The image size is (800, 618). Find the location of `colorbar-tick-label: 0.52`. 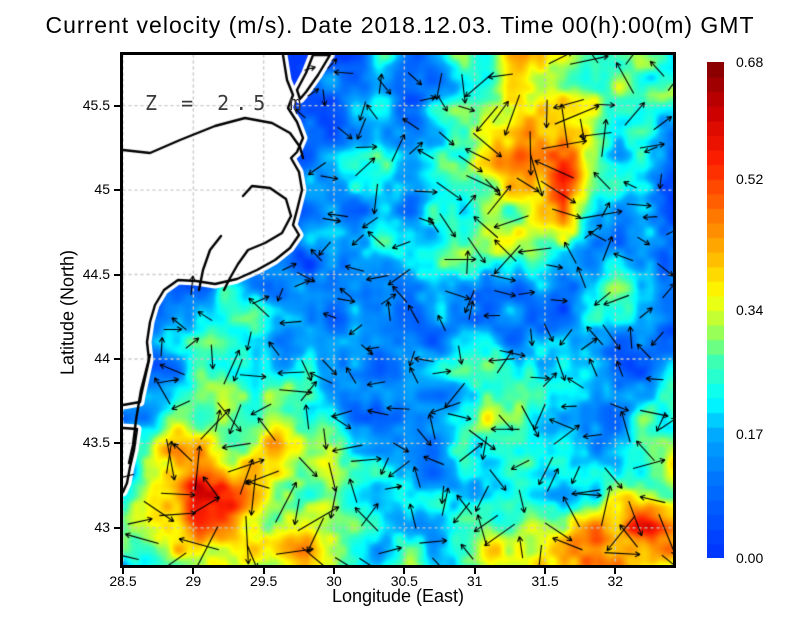

colorbar-tick-label: 0.52 is located at coordinates (750, 178).